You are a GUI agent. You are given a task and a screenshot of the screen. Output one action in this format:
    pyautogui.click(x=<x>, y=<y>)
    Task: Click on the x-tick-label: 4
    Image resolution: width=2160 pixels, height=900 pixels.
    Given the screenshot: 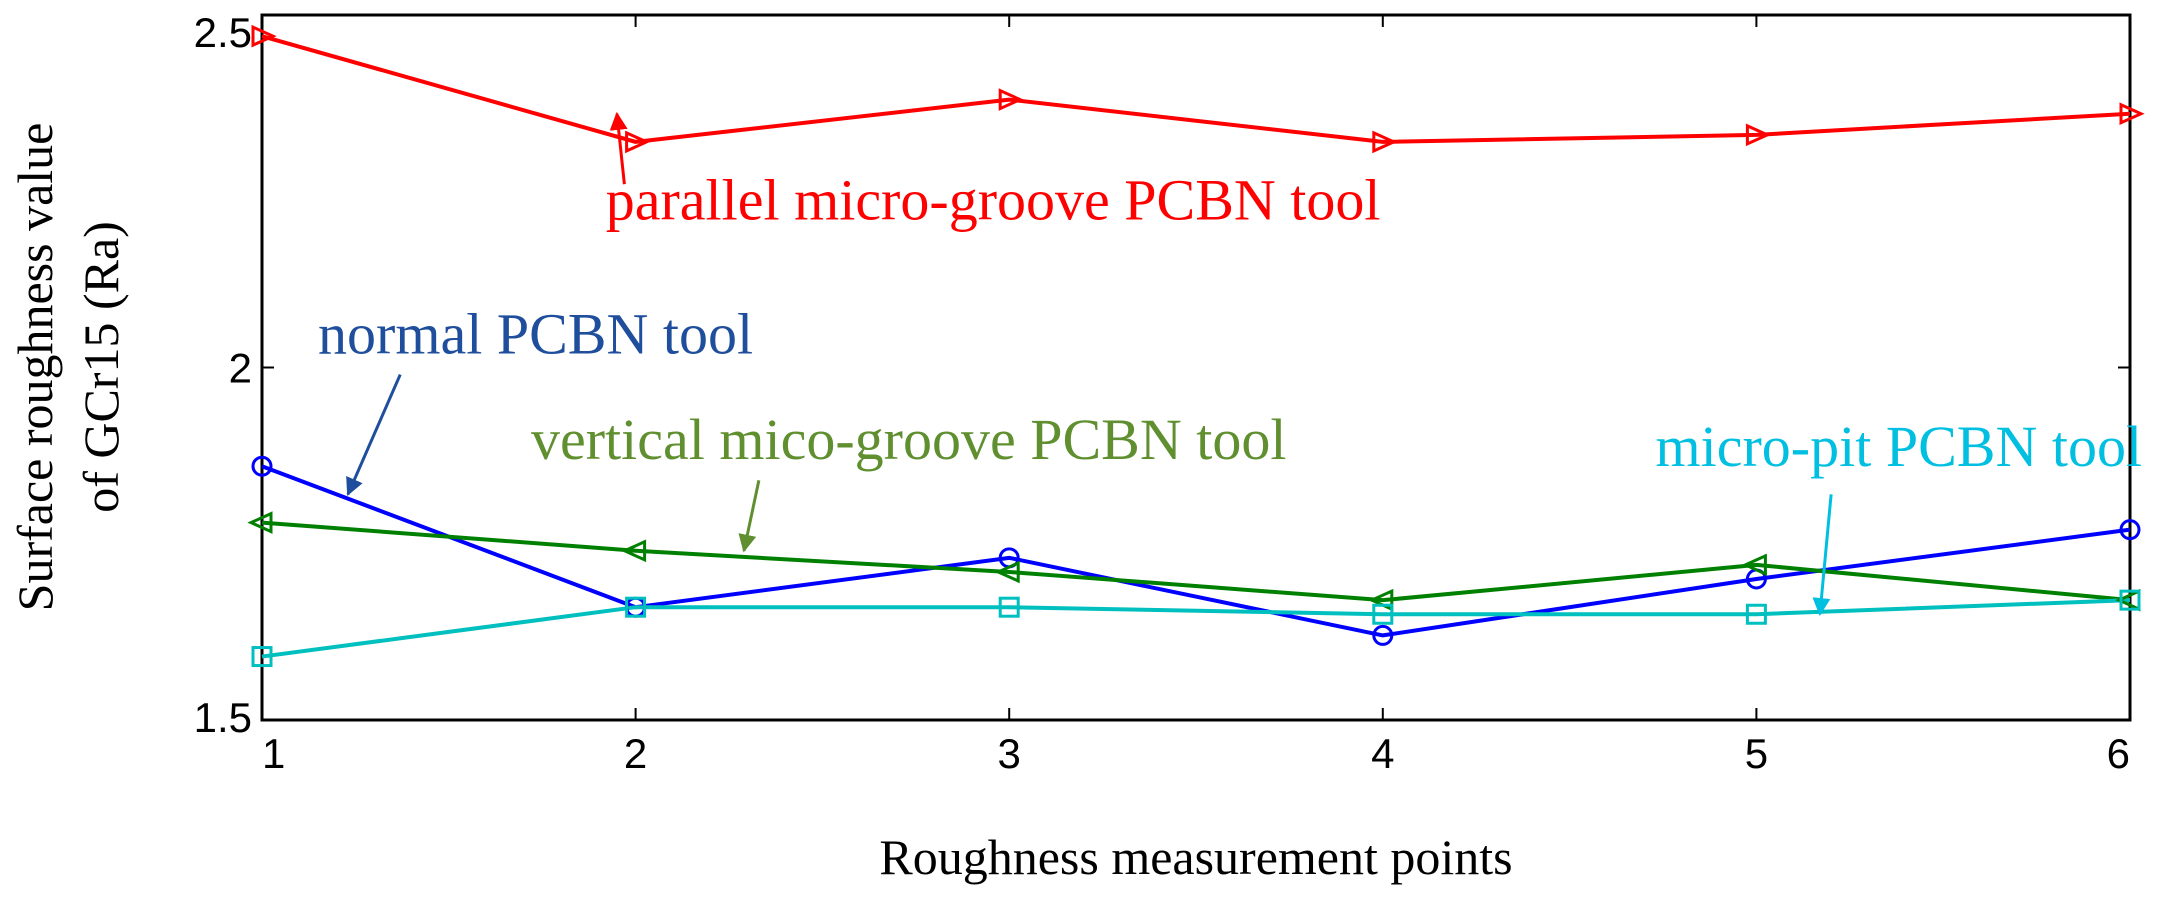 What is the action you would take?
    pyautogui.click(x=1382, y=753)
    